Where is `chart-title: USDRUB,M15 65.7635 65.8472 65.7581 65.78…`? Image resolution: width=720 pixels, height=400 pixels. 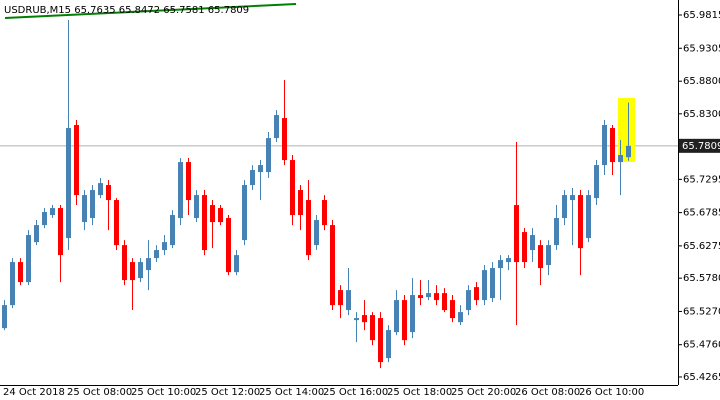
chart-title: USDRUB,M15 65.7635 65.8472 65.7581 65.78… is located at coordinates (126, 10).